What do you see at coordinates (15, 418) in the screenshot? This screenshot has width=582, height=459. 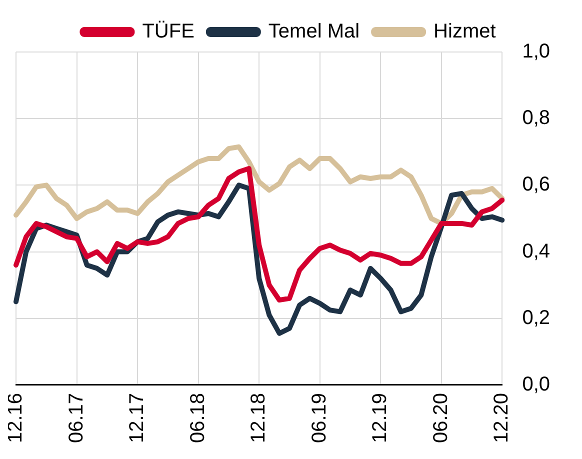 I see `x-tick-label: 12.16` at bounding box center [15, 418].